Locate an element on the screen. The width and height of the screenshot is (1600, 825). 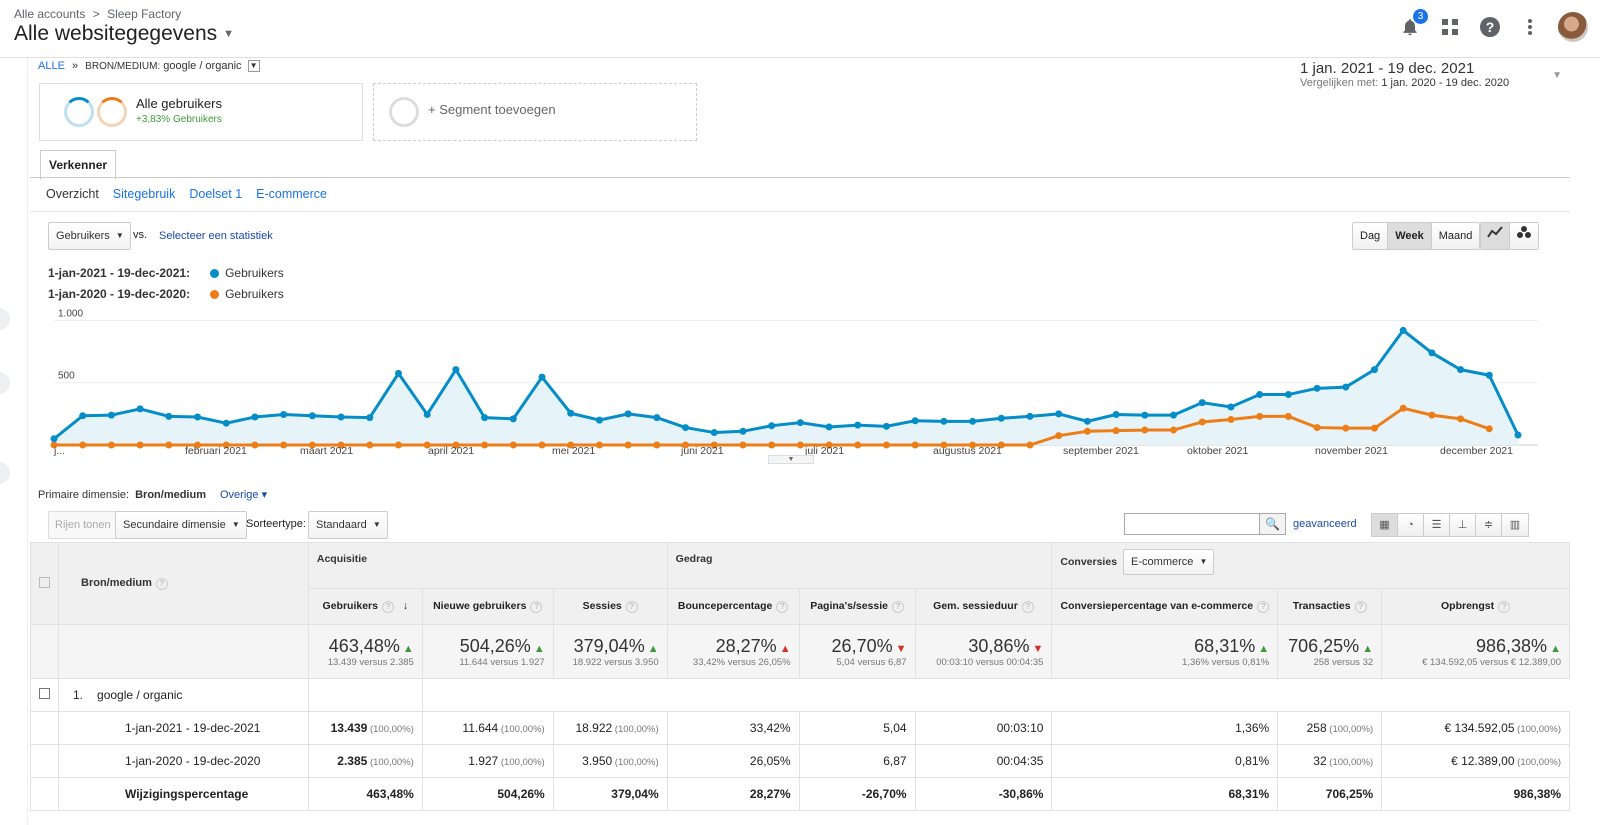
table-view-icon: ▦ is located at coordinates (1385, 525).